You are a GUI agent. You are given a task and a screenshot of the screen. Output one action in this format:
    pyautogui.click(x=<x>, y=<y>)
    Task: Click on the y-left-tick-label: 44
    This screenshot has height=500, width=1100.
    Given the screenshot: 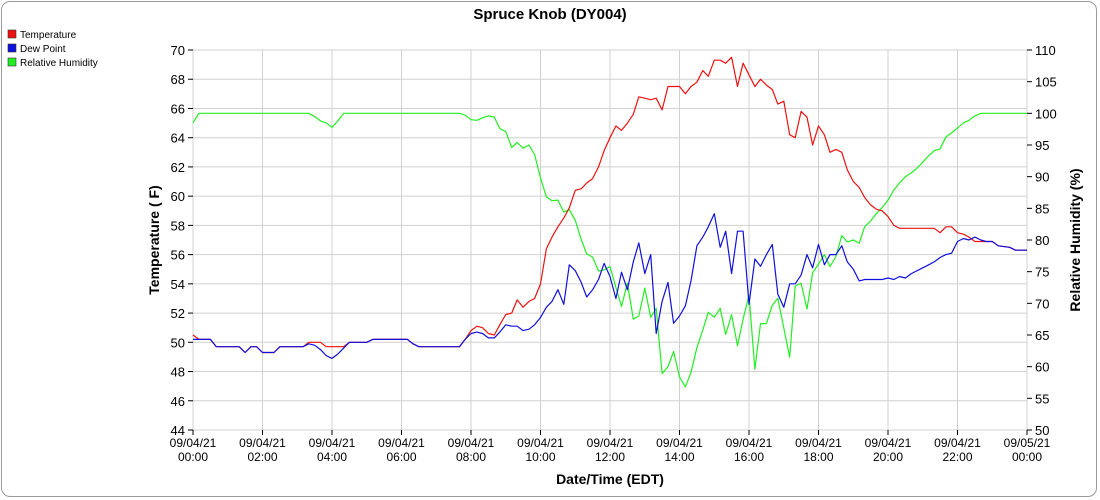 What is the action you would take?
    pyautogui.click(x=178, y=430)
    